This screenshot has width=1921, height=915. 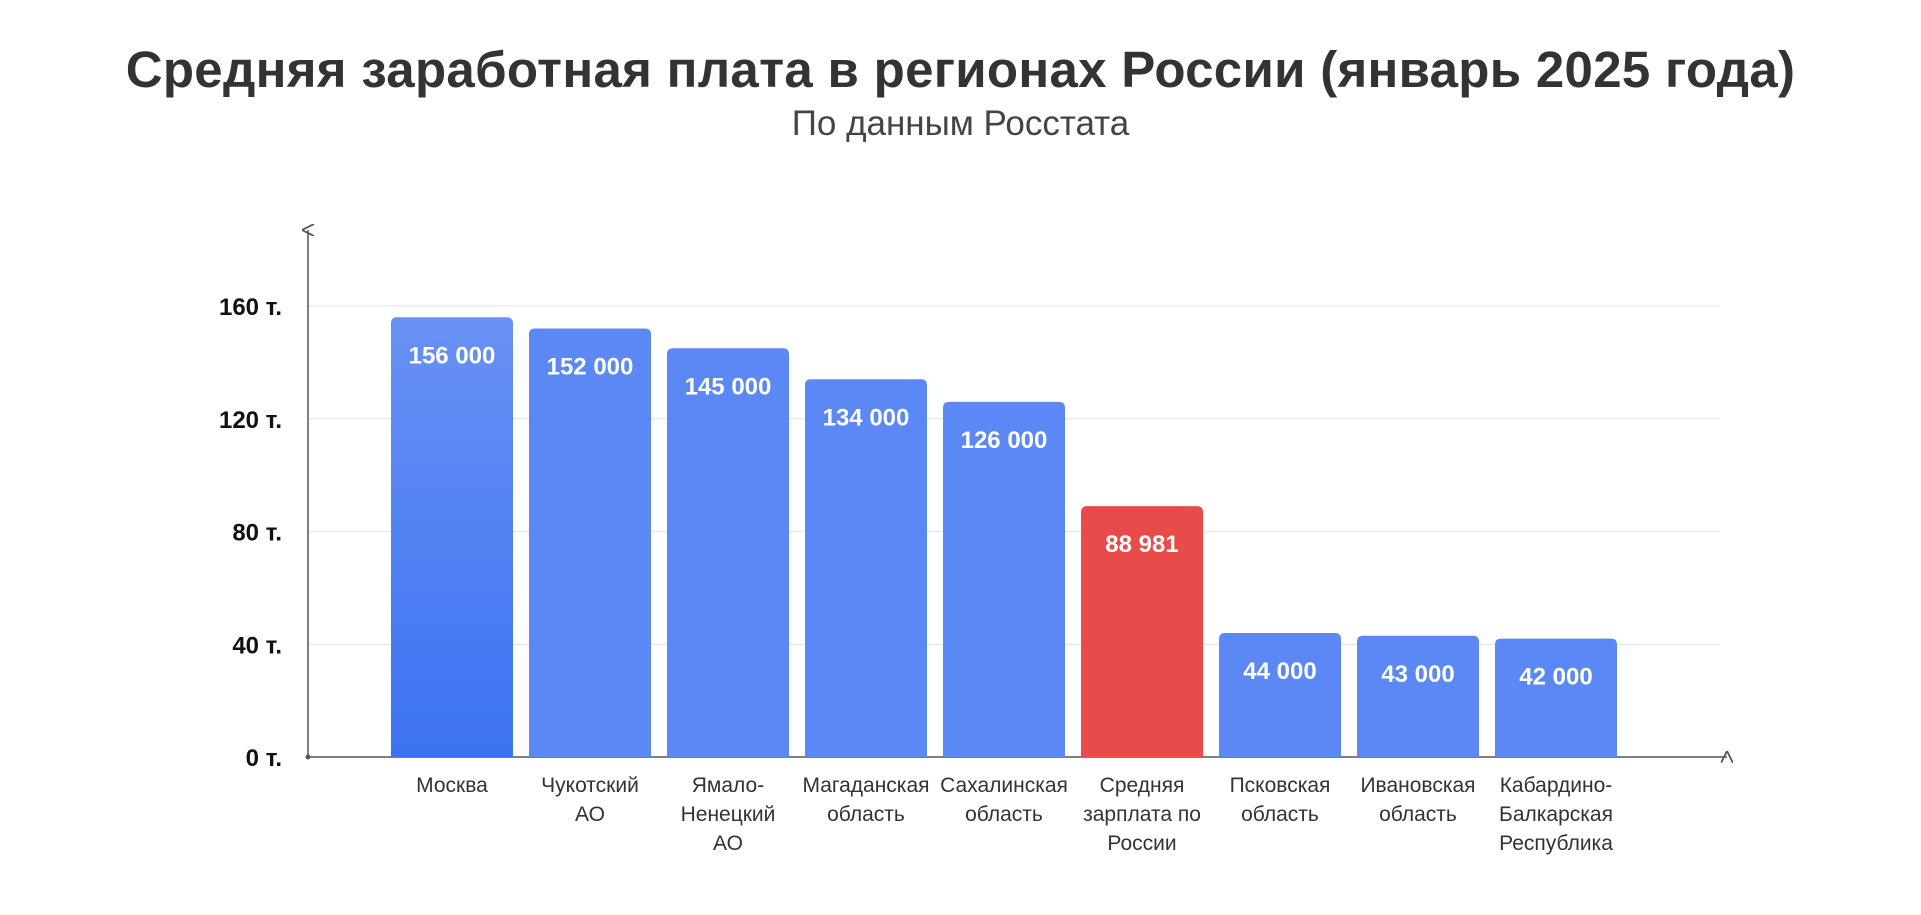 I want to click on chart-subtitle: По данным Росстата, so click(x=960, y=123).